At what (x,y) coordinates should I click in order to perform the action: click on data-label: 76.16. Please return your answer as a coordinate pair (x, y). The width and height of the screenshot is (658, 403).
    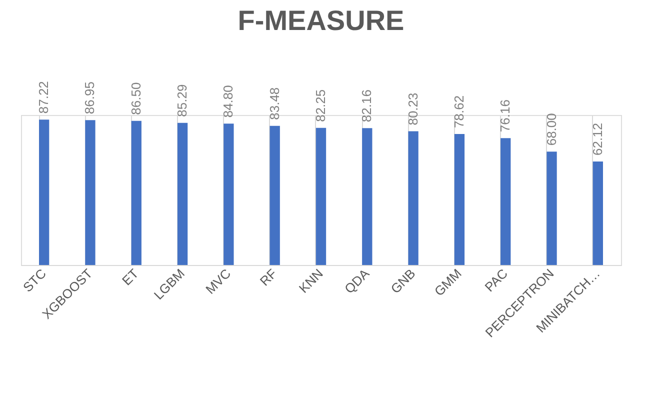
    Looking at the image, I should click on (505, 116).